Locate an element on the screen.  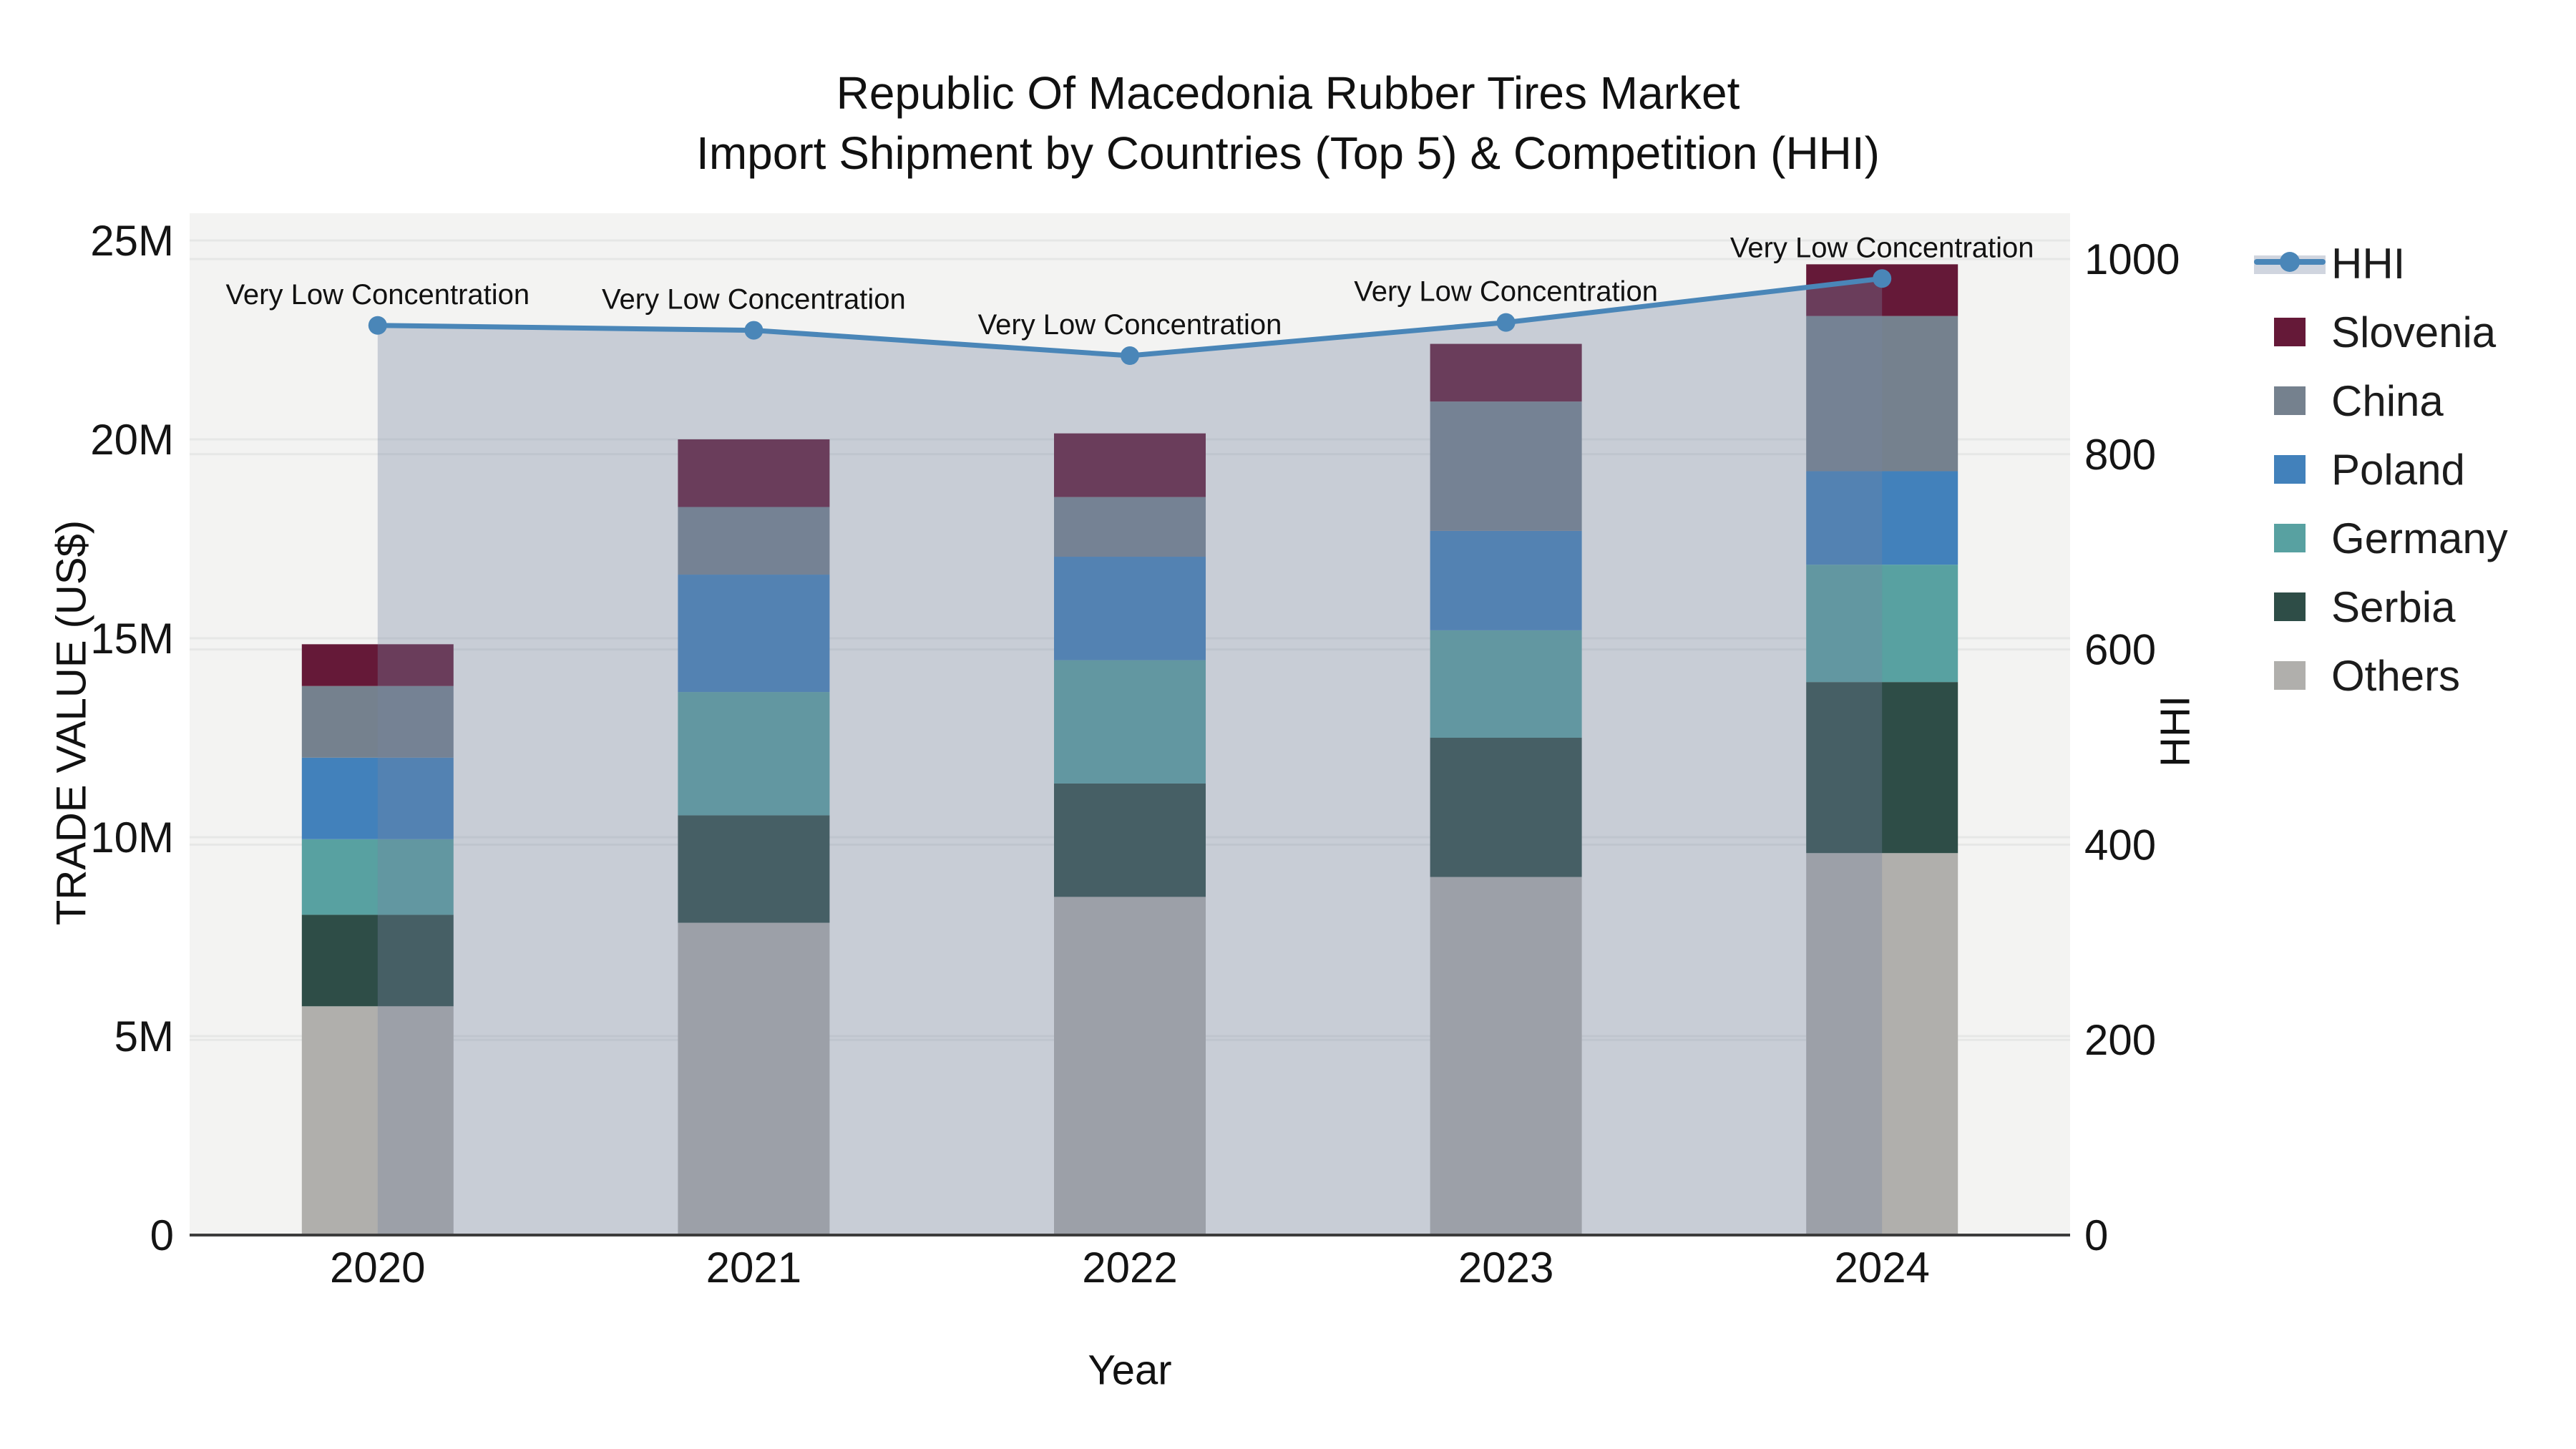
hhi-marker-swatch is located at coordinates (2290, 262).